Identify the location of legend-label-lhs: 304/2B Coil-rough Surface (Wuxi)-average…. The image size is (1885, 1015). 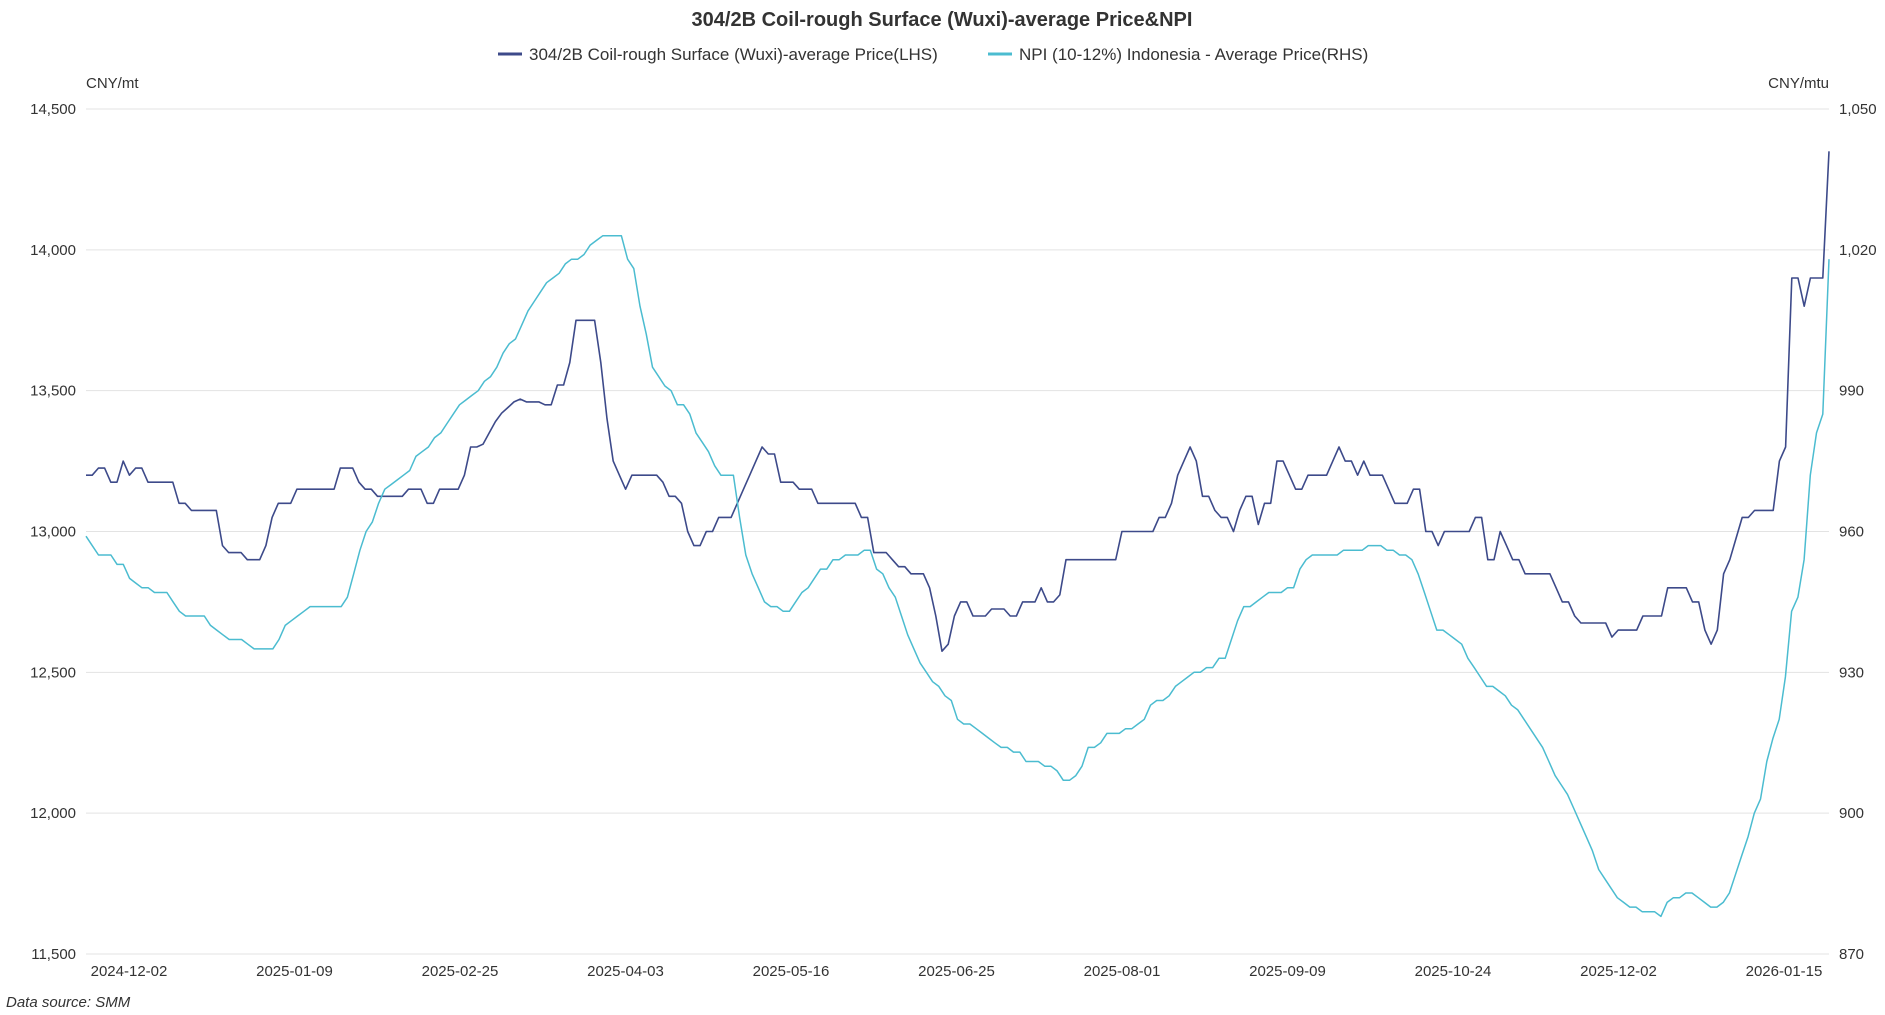
(733, 54).